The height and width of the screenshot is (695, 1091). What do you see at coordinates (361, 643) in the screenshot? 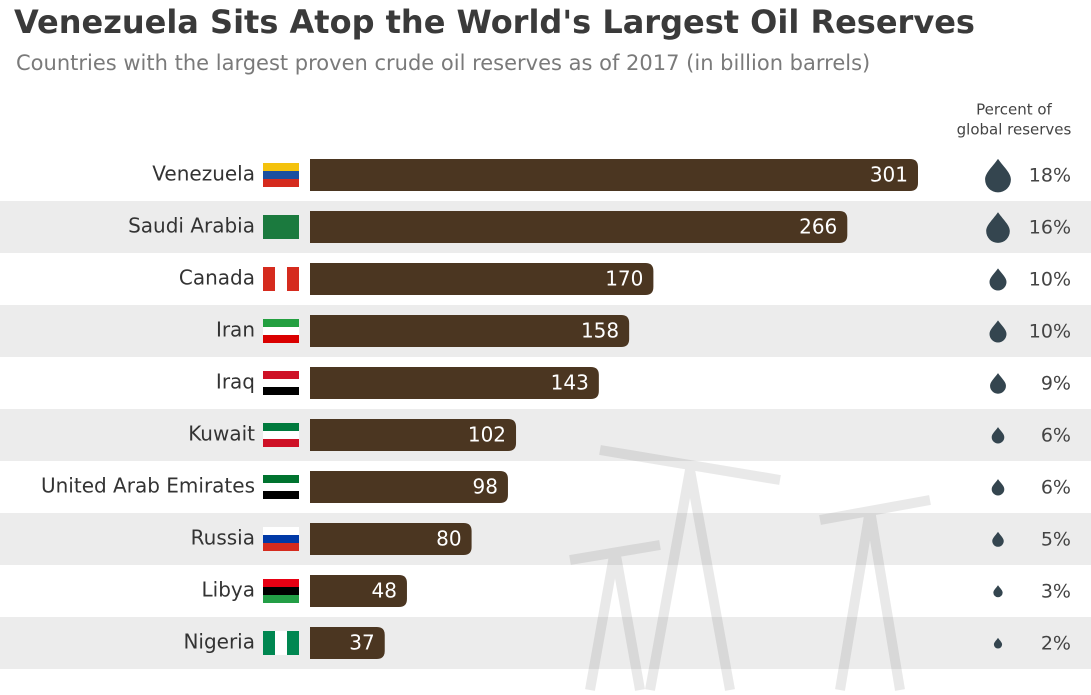
I see `bar-value-label: 37` at bounding box center [361, 643].